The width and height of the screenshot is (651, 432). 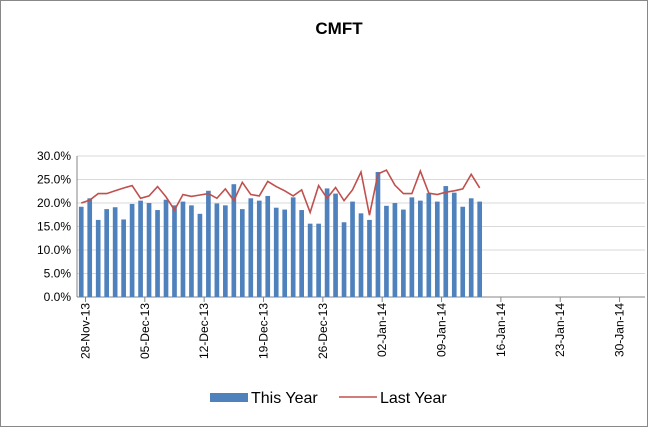 What do you see at coordinates (54, 203) in the screenshot?
I see `y-tick-label: 20.0%` at bounding box center [54, 203].